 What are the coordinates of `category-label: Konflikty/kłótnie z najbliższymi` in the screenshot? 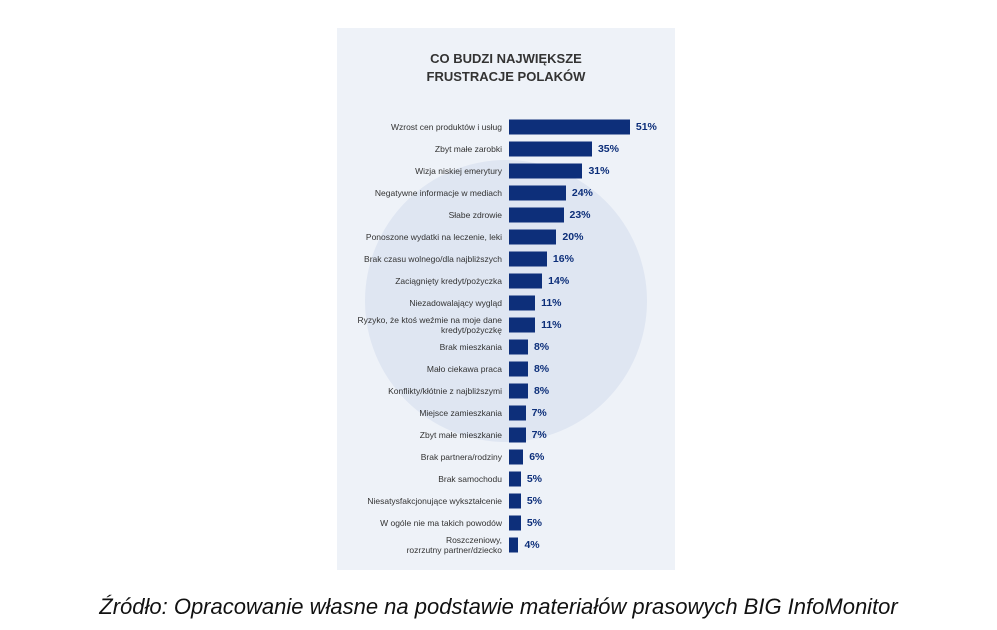 It's located at (445, 391).